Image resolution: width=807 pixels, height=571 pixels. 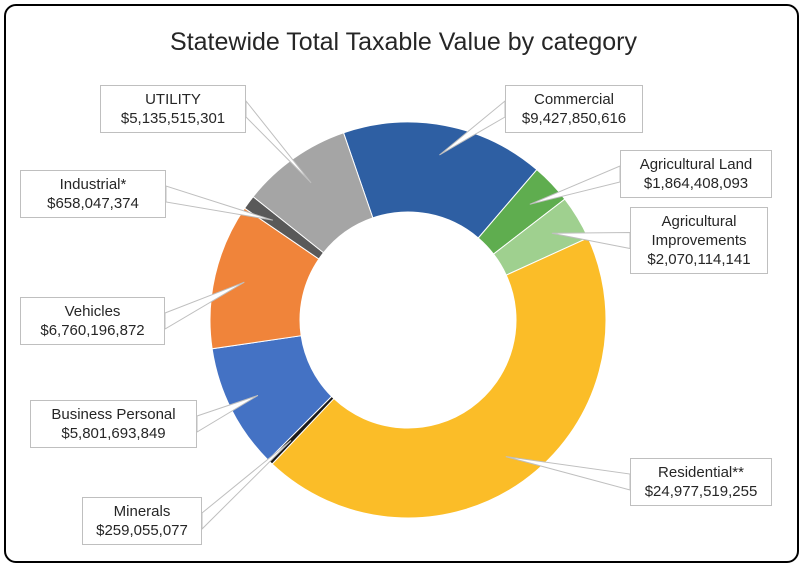 I want to click on label-value: $5,801,693,849, so click(x=113, y=433).